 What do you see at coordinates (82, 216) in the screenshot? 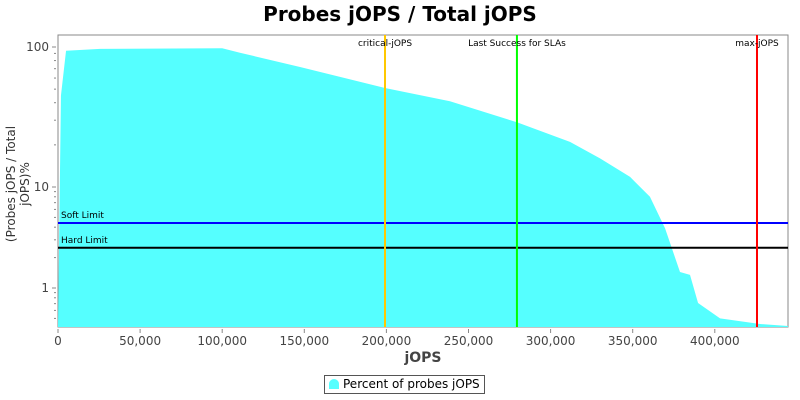
I see `h-marker-label: Soft Limit` at bounding box center [82, 216].